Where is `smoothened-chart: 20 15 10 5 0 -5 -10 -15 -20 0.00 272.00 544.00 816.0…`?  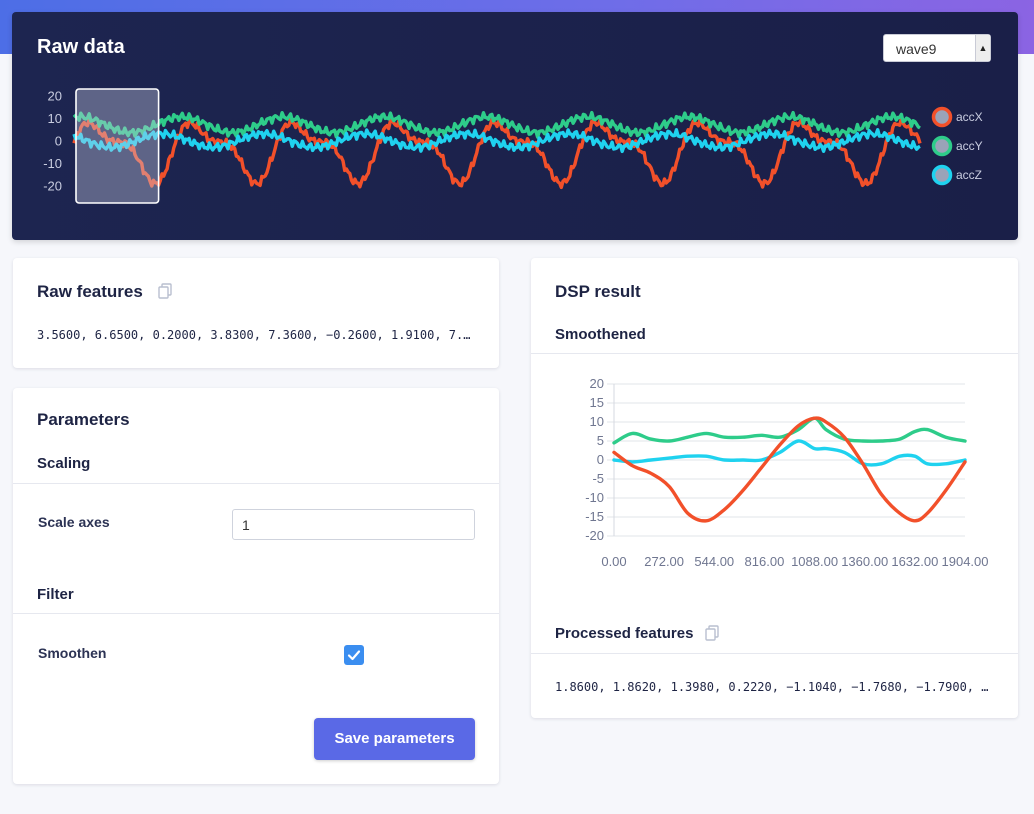 smoothened-chart: 20 15 10 5 0 -5 -10 -15 -20 0.00 272.00 544.00 816.0… is located at coordinates (787, 472).